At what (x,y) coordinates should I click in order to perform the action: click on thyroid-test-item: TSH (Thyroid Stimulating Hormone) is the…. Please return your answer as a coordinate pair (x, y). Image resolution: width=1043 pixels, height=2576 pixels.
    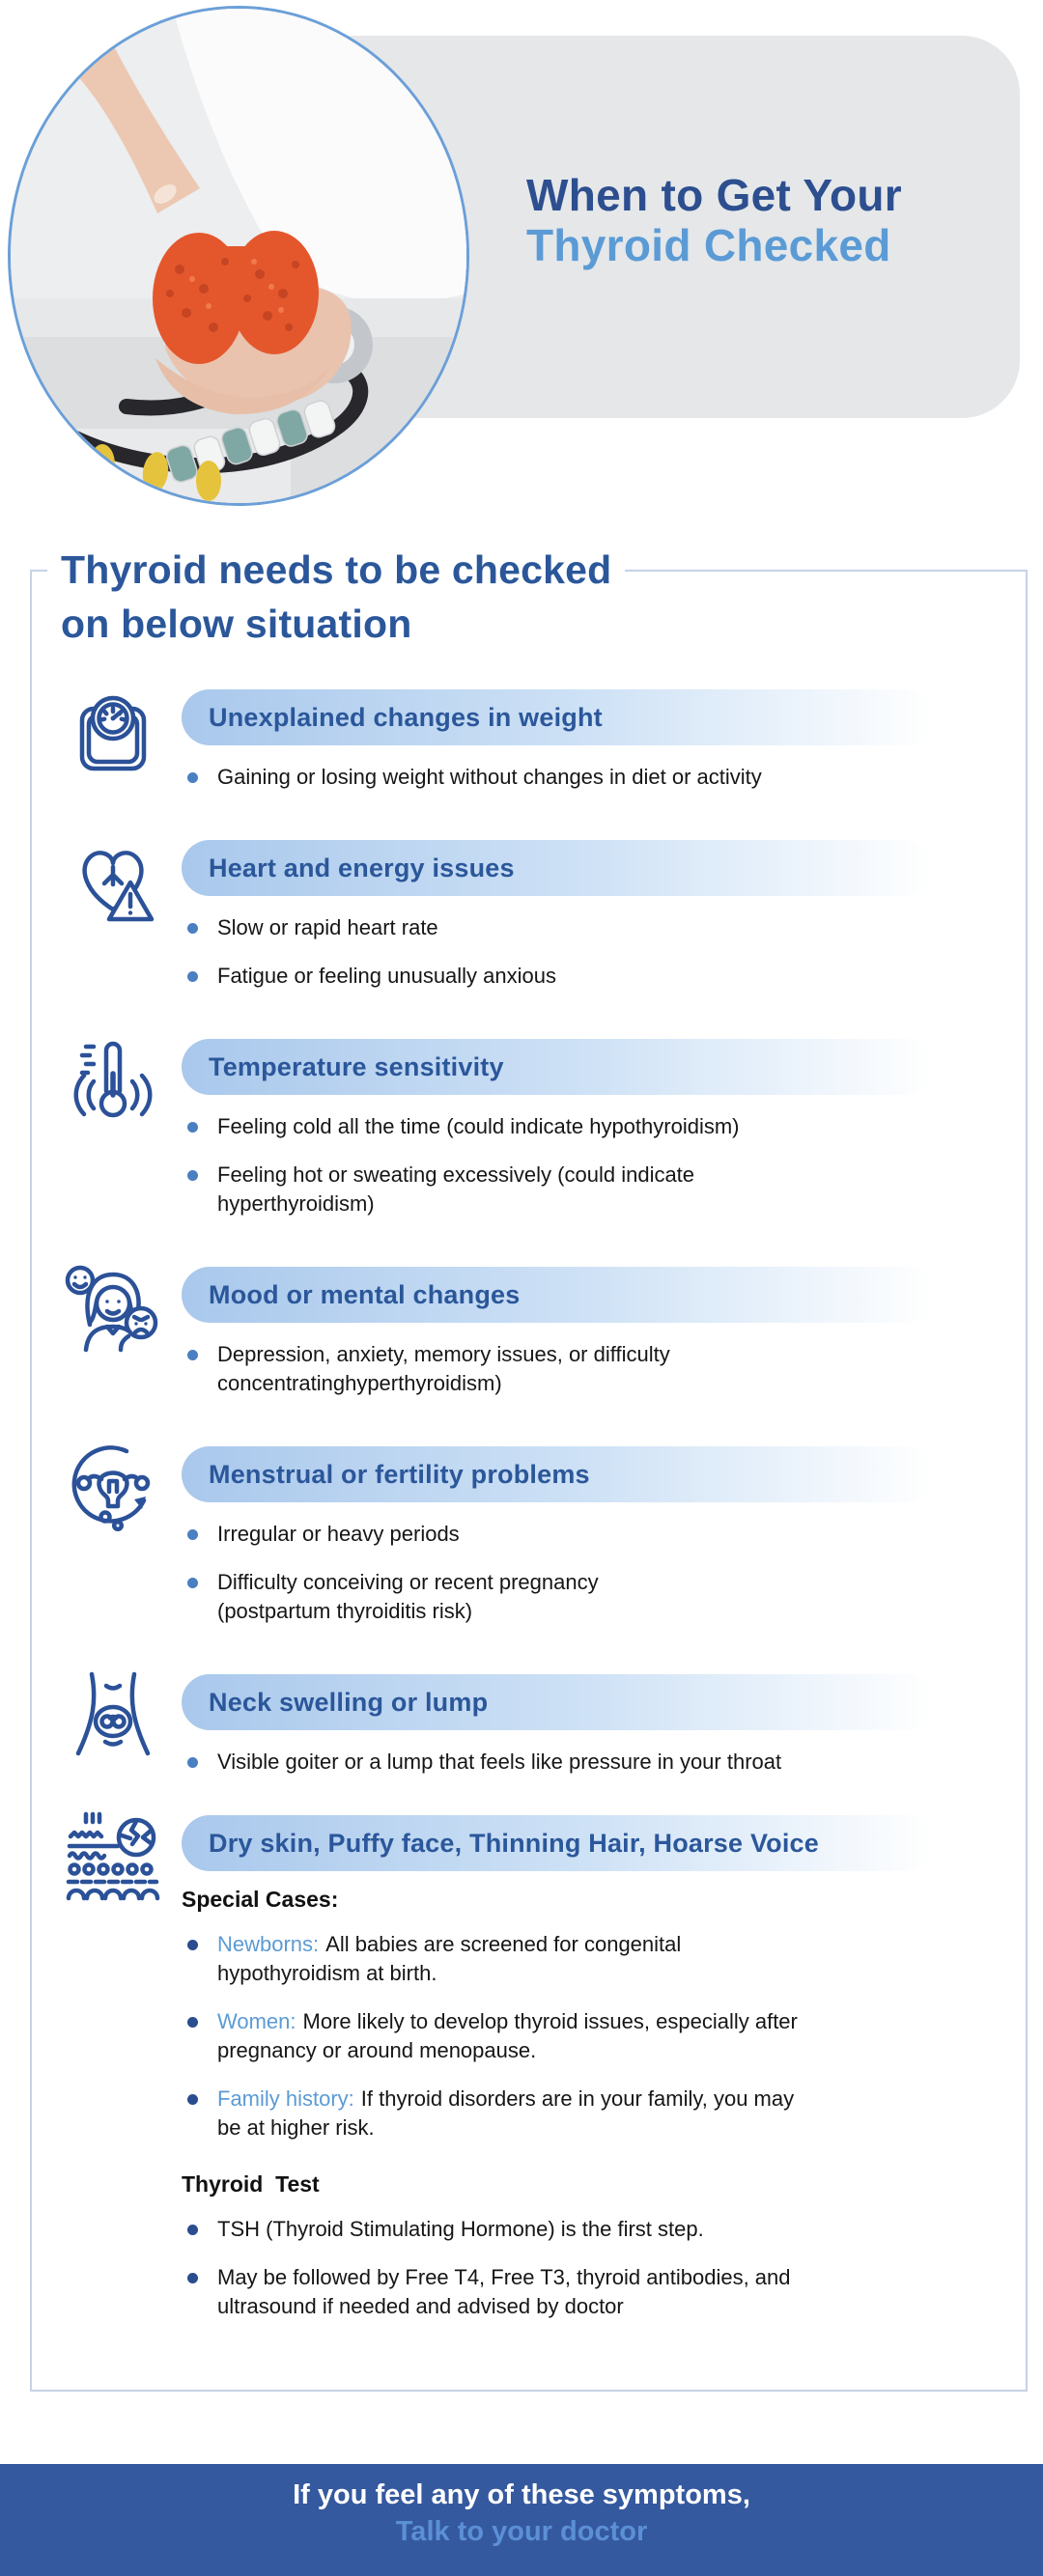
    Looking at the image, I should click on (604, 2229).